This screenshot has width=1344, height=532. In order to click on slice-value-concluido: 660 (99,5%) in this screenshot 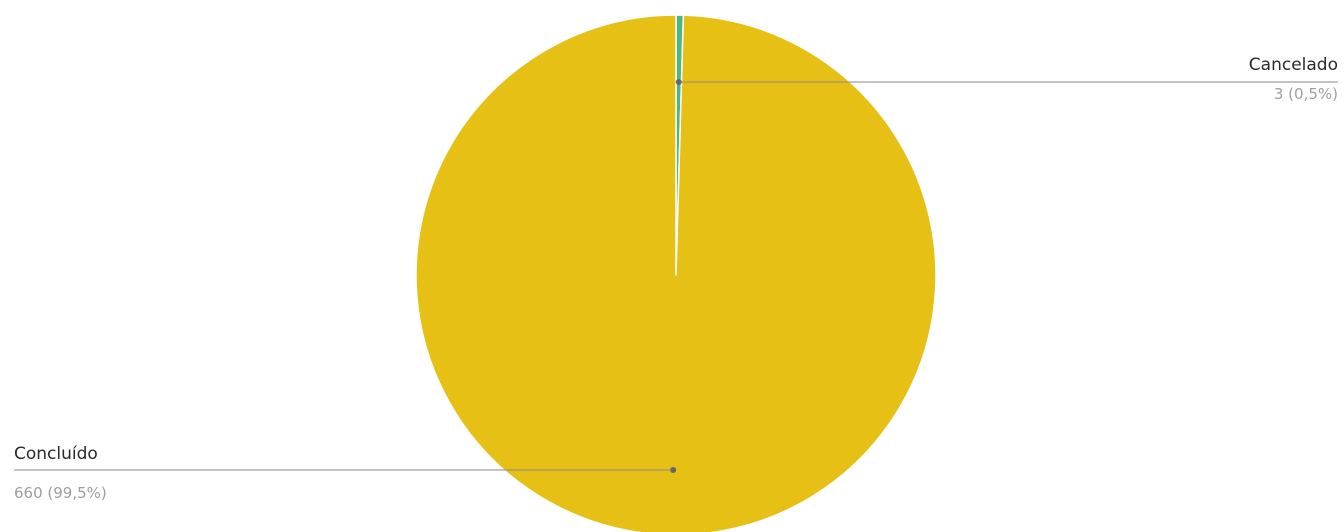, I will do `click(60, 493)`.